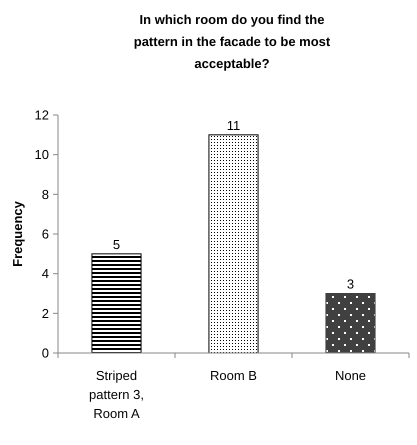 The width and height of the screenshot is (417, 445). I want to click on y-axis-title: Frequency, so click(17, 233).